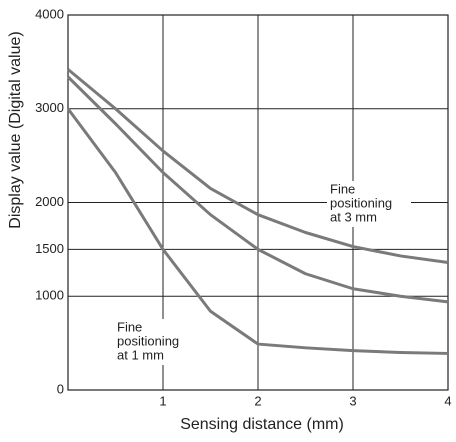 This screenshot has width=456, height=442. I want to click on x-axis-label: Sensing distance (mm), so click(262, 424).